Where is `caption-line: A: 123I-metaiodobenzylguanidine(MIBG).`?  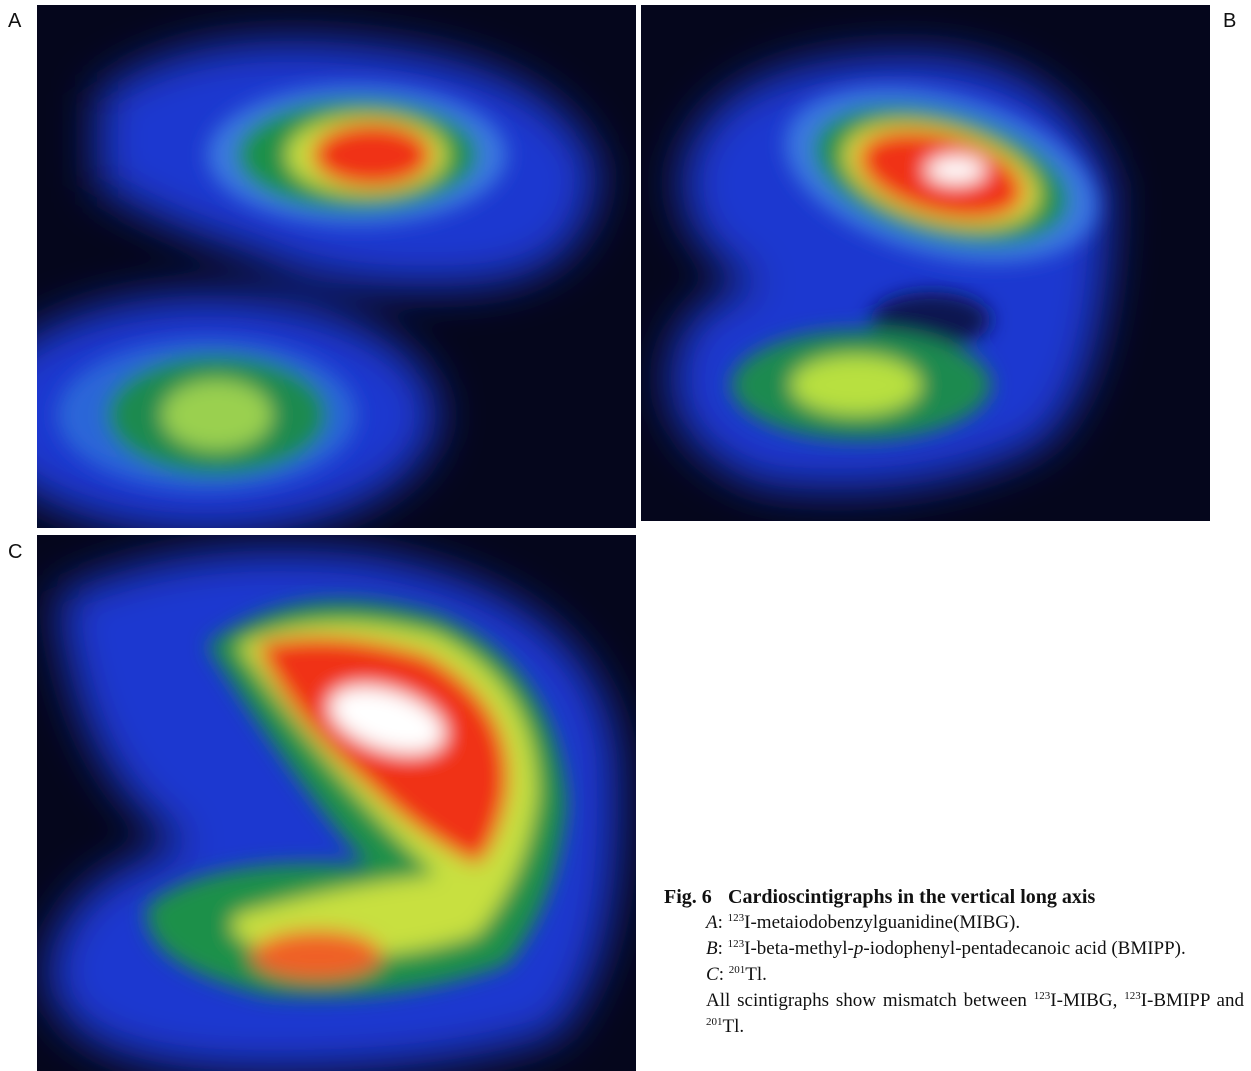
caption-line: A: 123I-metaiodobenzylguanidine(MIBG). is located at coordinates (975, 923).